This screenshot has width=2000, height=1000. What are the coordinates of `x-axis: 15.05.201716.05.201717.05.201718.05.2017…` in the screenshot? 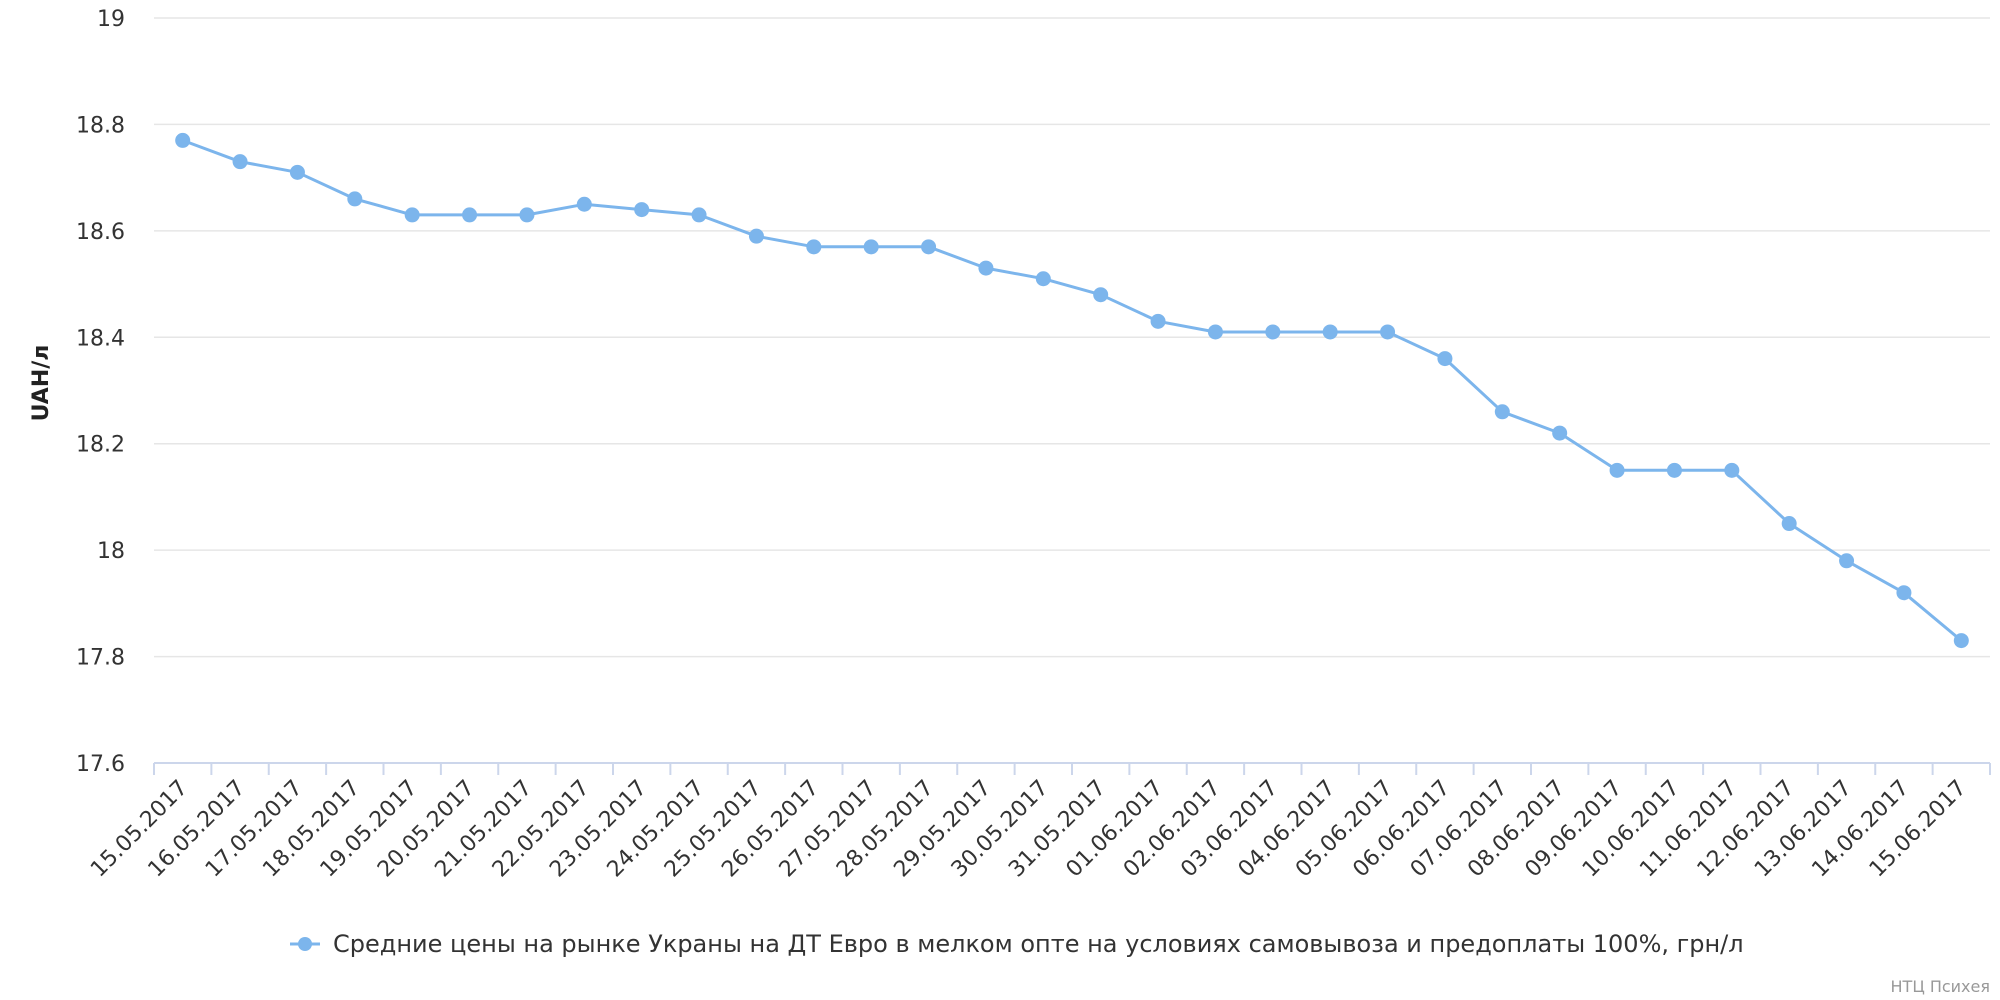 It's located at (1038, 822).